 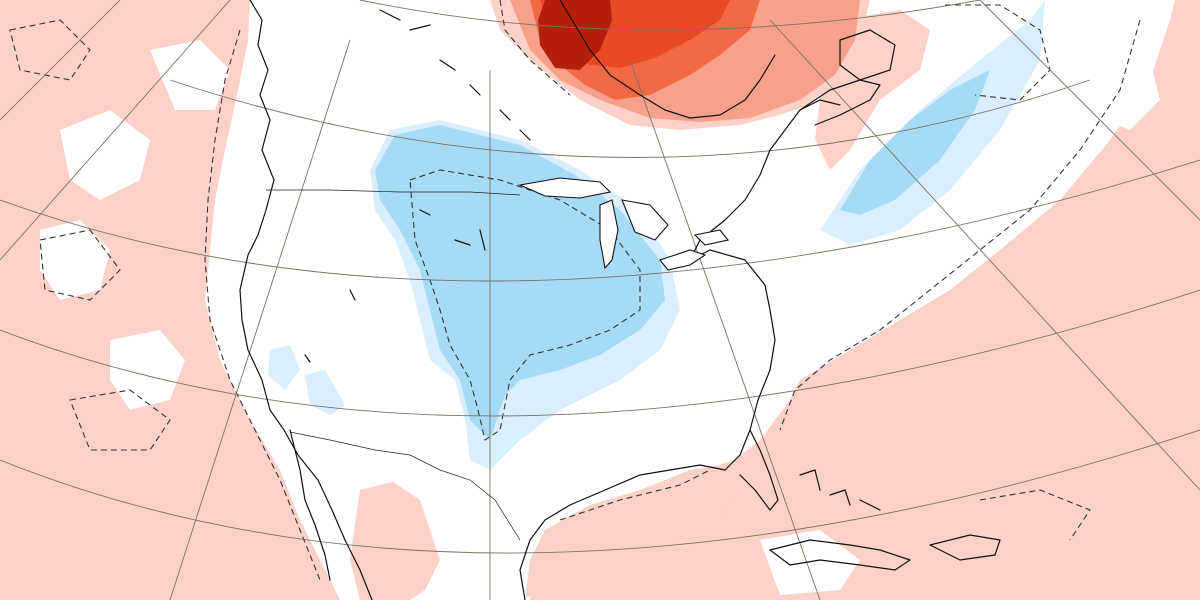 I want to click on coastline-hispaniola, so click(x=965, y=547).